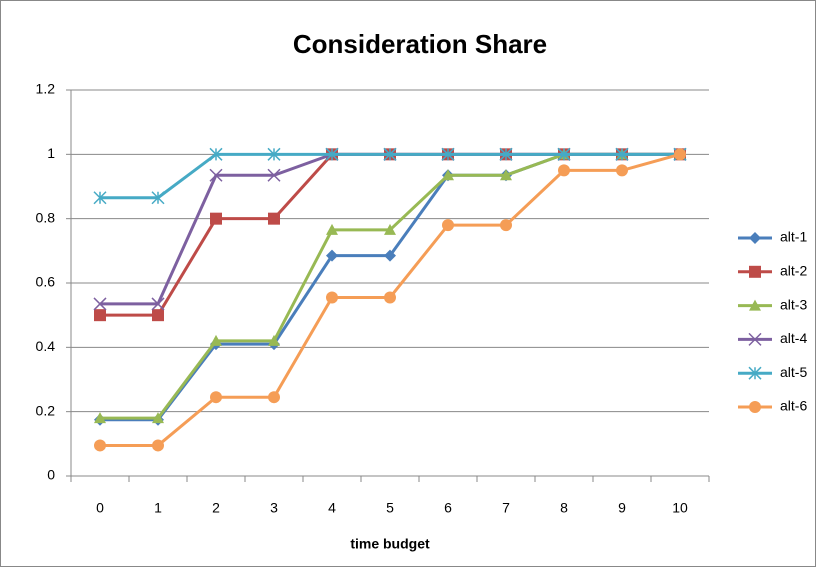 The height and width of the screenshot is (574, 822). What do you see at coordinates (564, 508) in the screenshot?
I see `x-tick-label: 8` at bounding box center [564, 508].